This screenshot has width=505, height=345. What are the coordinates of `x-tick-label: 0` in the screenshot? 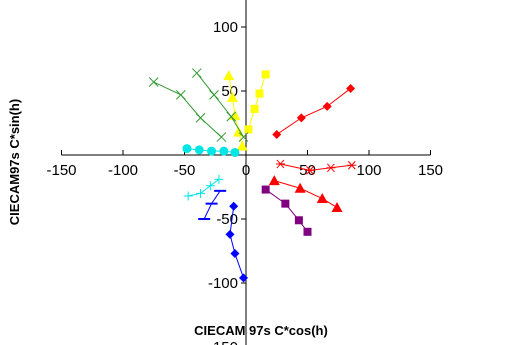 It's located at (246, 170).